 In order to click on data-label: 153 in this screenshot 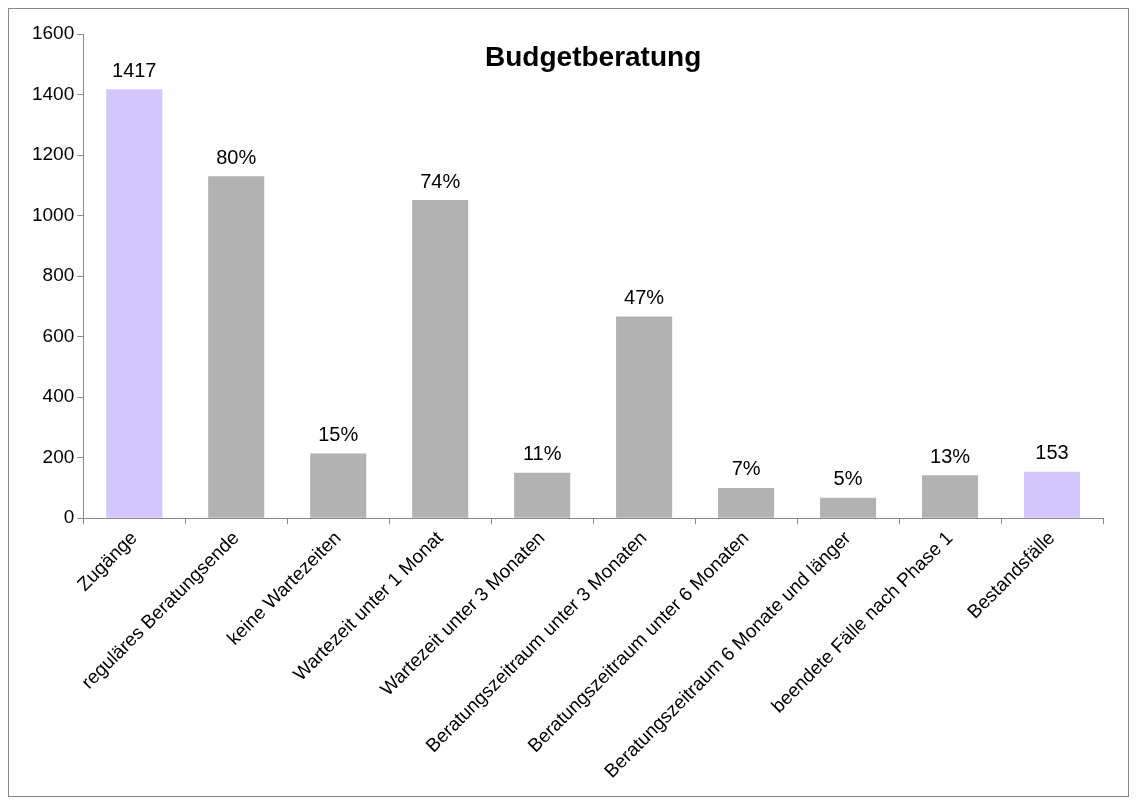, I will do `click(1052, 452)`.